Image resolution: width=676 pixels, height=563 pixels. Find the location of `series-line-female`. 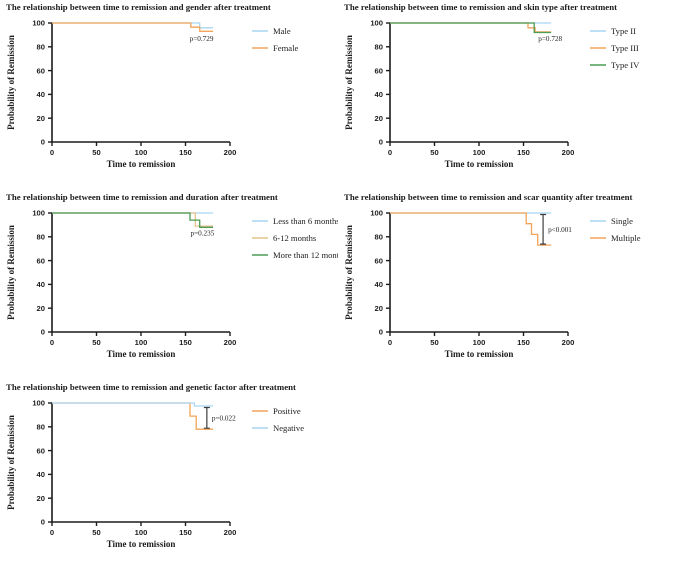

series-line-female is located at coordinates (133, 27).